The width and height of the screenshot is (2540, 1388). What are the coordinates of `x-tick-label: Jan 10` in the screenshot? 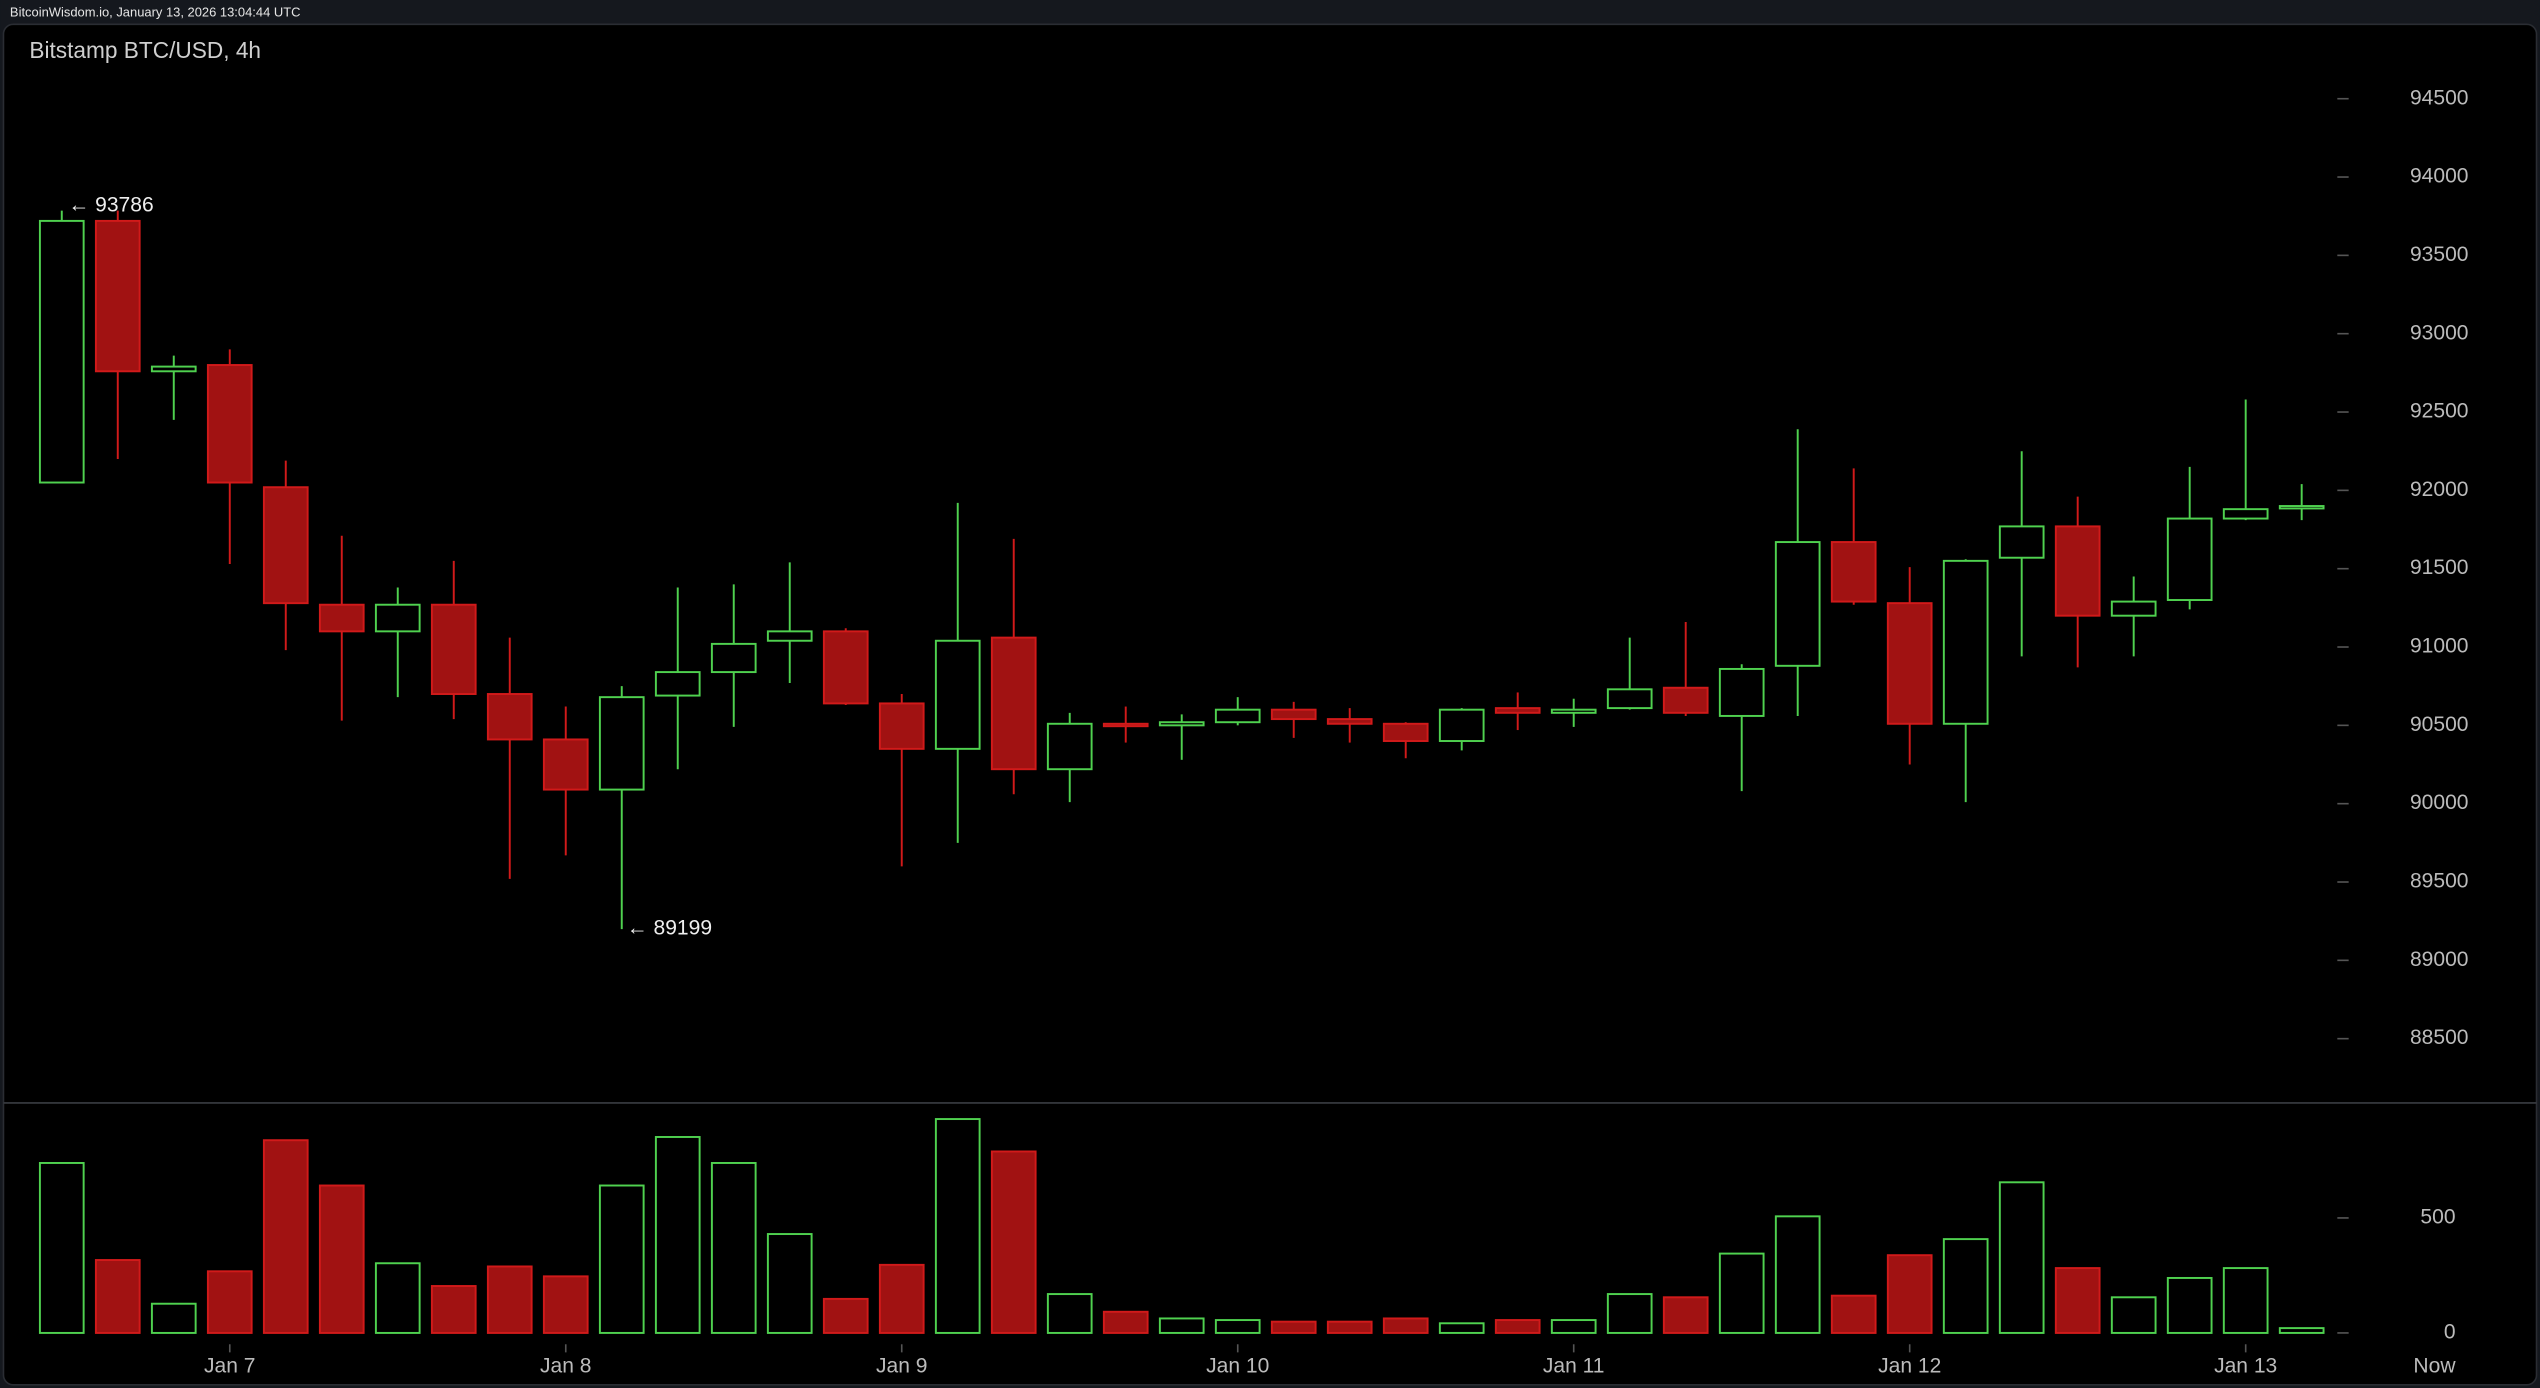 It's located at (1237, 1366).